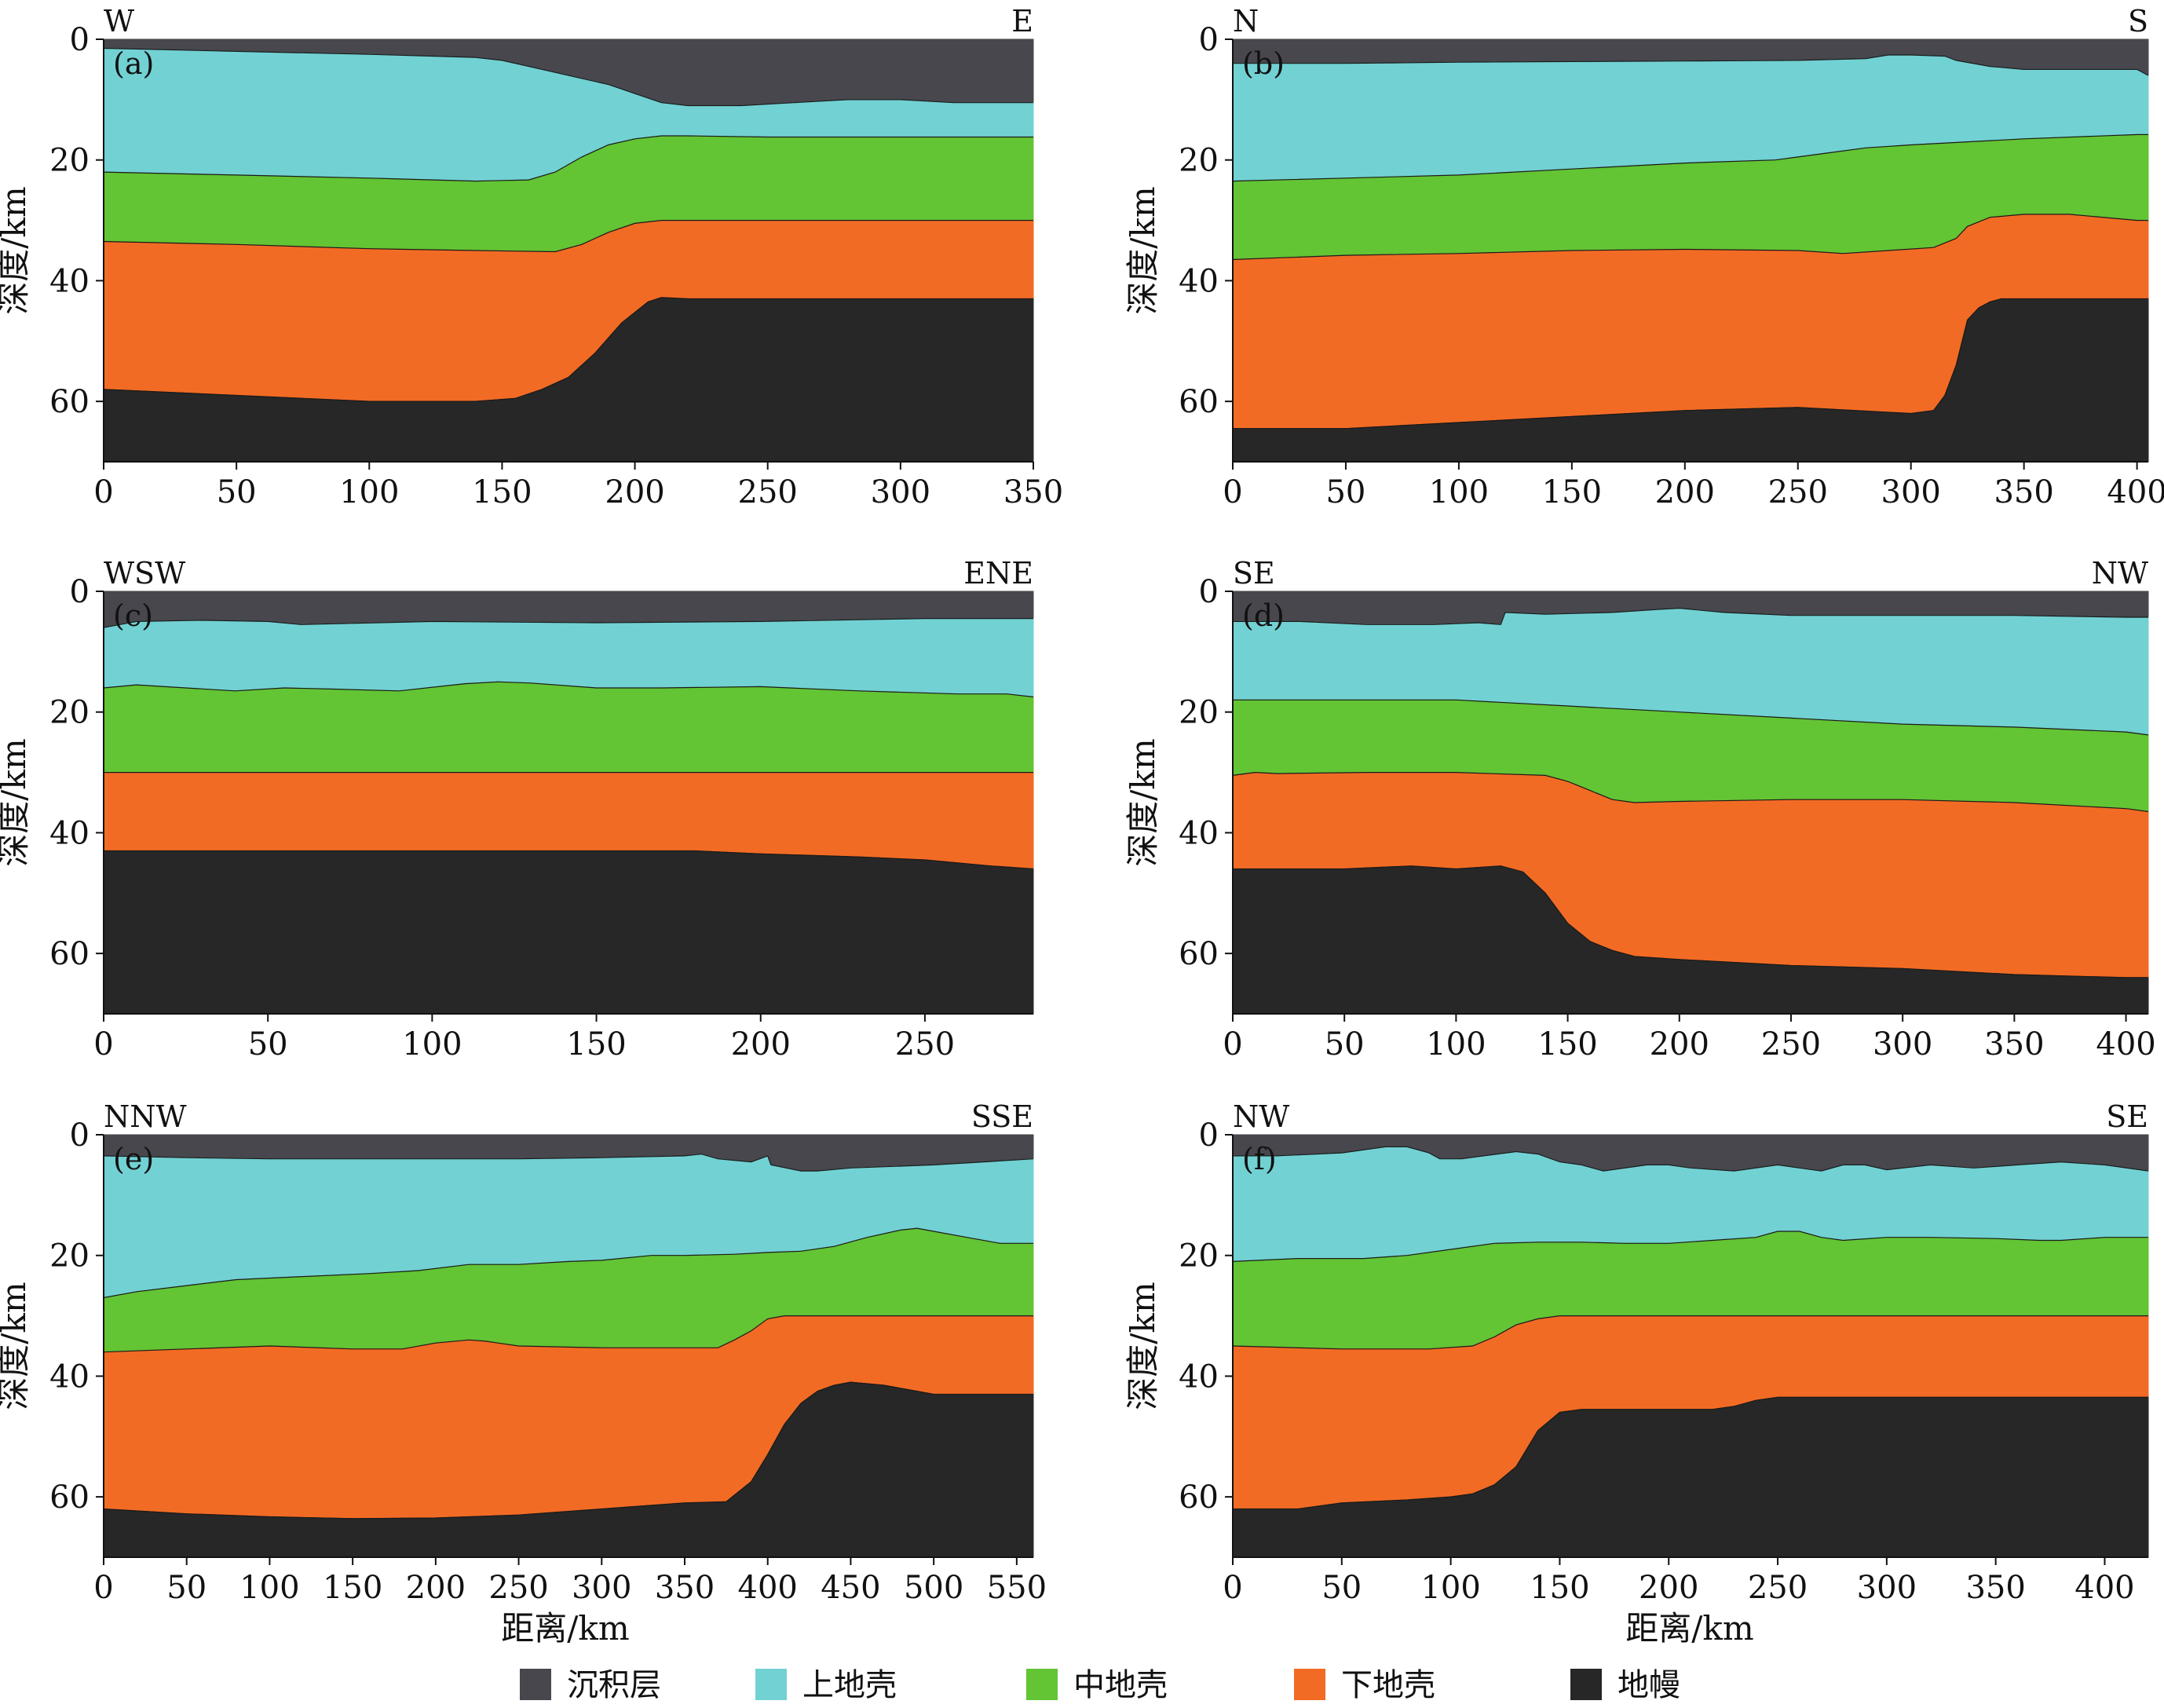 The height and width of the screenshot is (1708, 2164). Describe the element at coordinates (133, 64) in the screenshot. I see `panel-label: (a)` at that location.